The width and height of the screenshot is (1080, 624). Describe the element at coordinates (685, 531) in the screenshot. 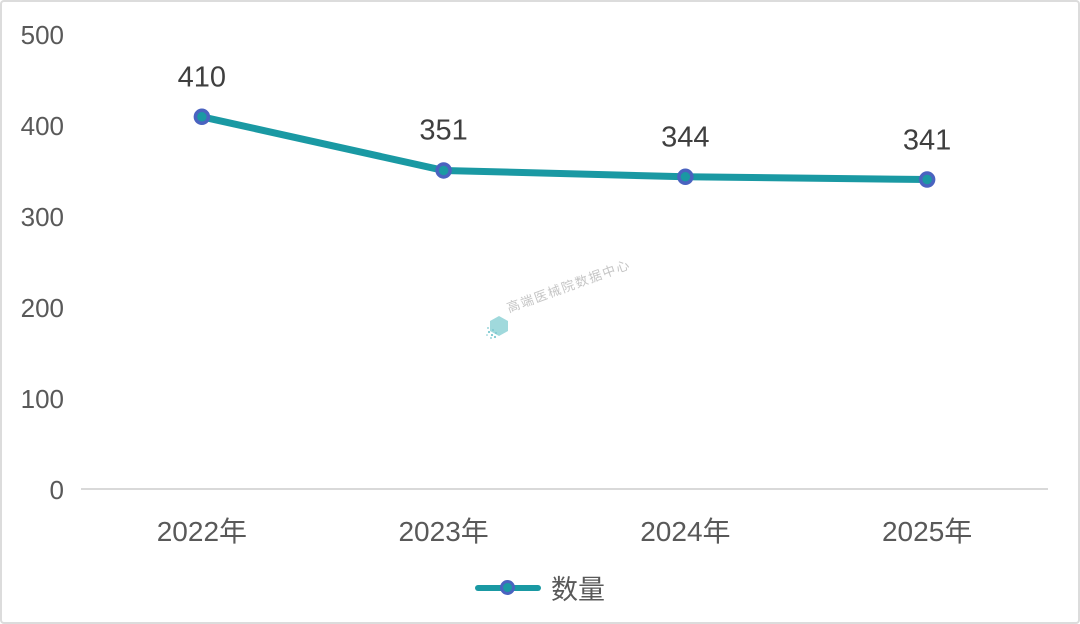

I see `x-axis-label: 2024年` at that location.